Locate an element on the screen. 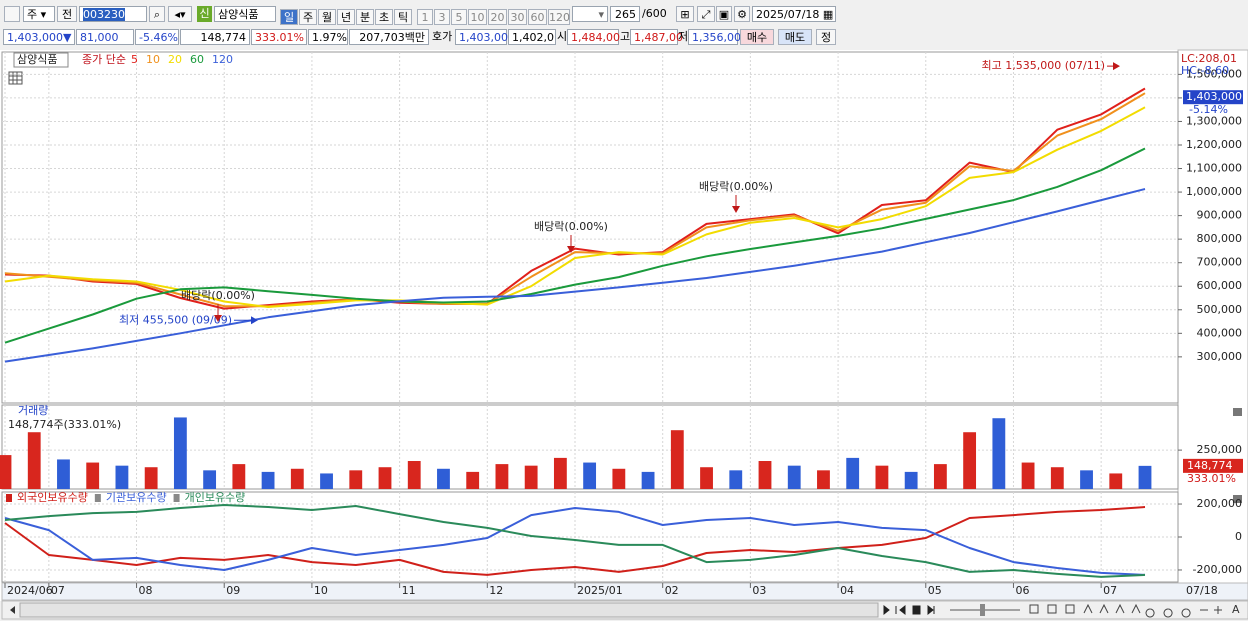  period-select: 주 ▾ is located at coordinates (39, 14).